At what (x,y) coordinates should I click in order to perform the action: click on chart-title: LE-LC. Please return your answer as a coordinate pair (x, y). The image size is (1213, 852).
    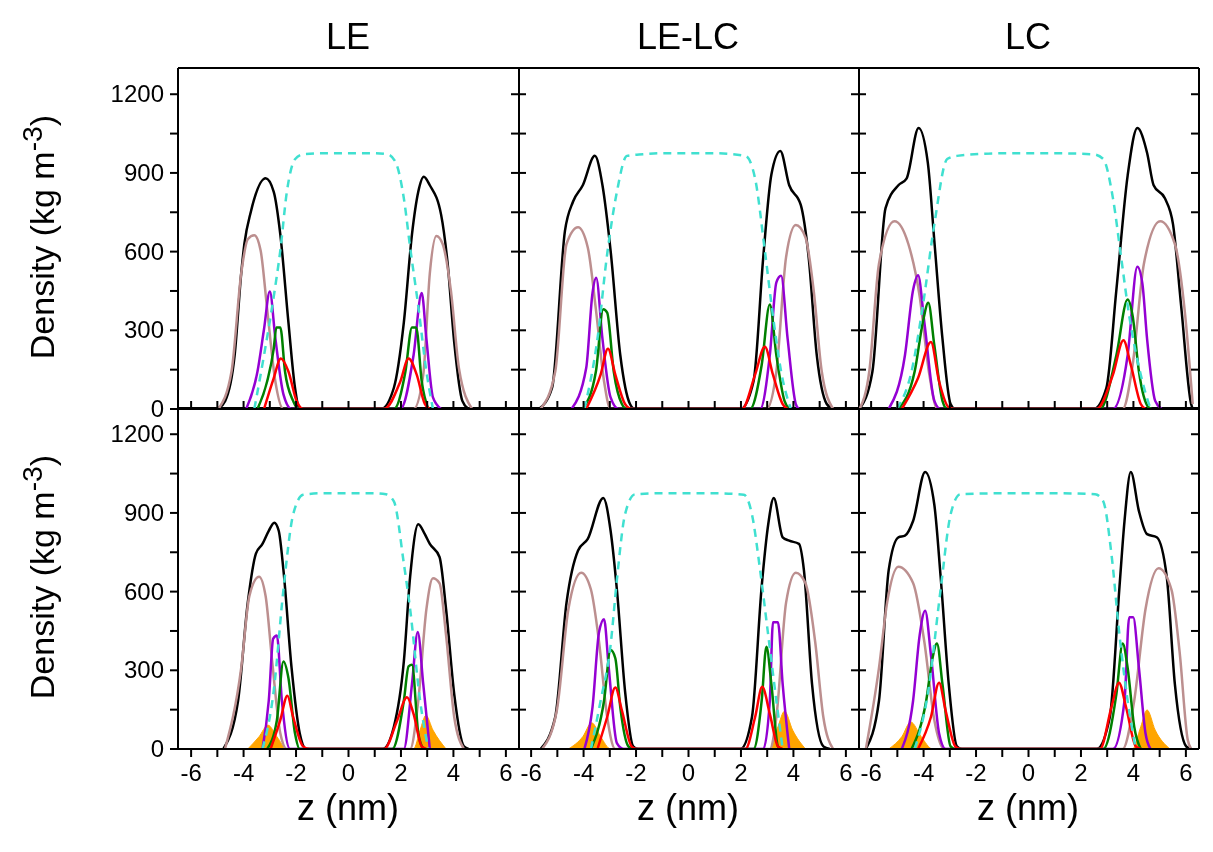
    Looking at the image, I should click on (687, 37).